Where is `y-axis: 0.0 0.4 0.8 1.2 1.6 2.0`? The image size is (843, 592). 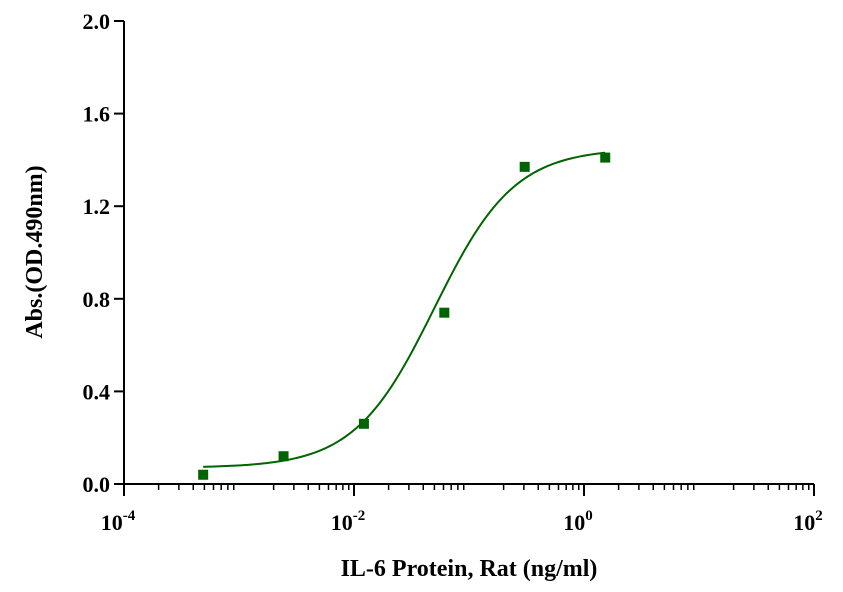 y-axis: 0.0 0.4 0.8 1.2 1.6 2.0 is located at coordinates (104, 253).